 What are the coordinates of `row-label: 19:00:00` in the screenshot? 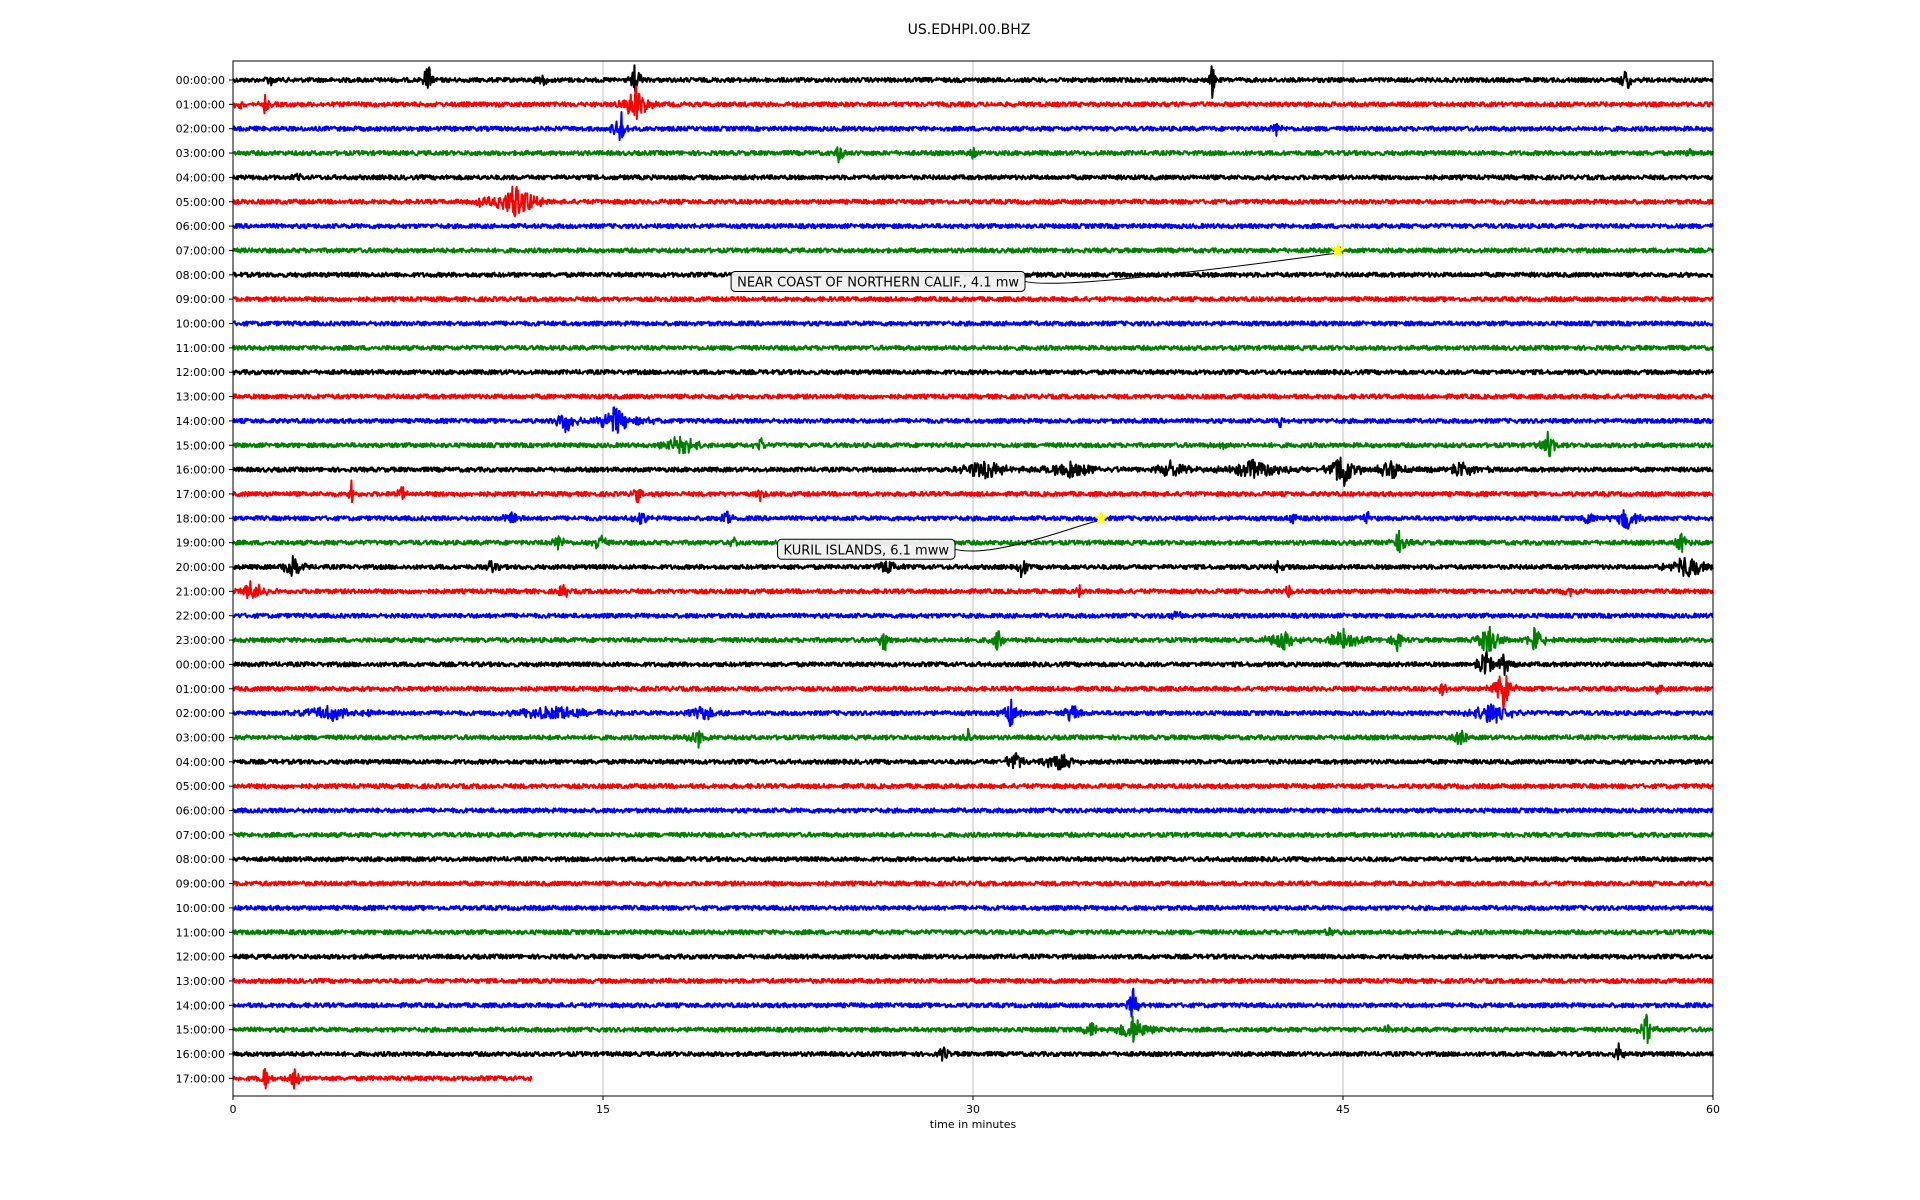 It's located at (200, 543).